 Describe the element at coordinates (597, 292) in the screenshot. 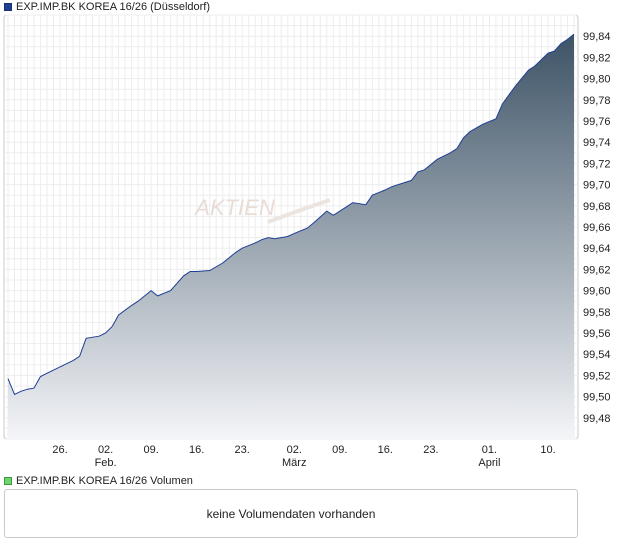

I see `y-tick-label: 99,60` at that location.